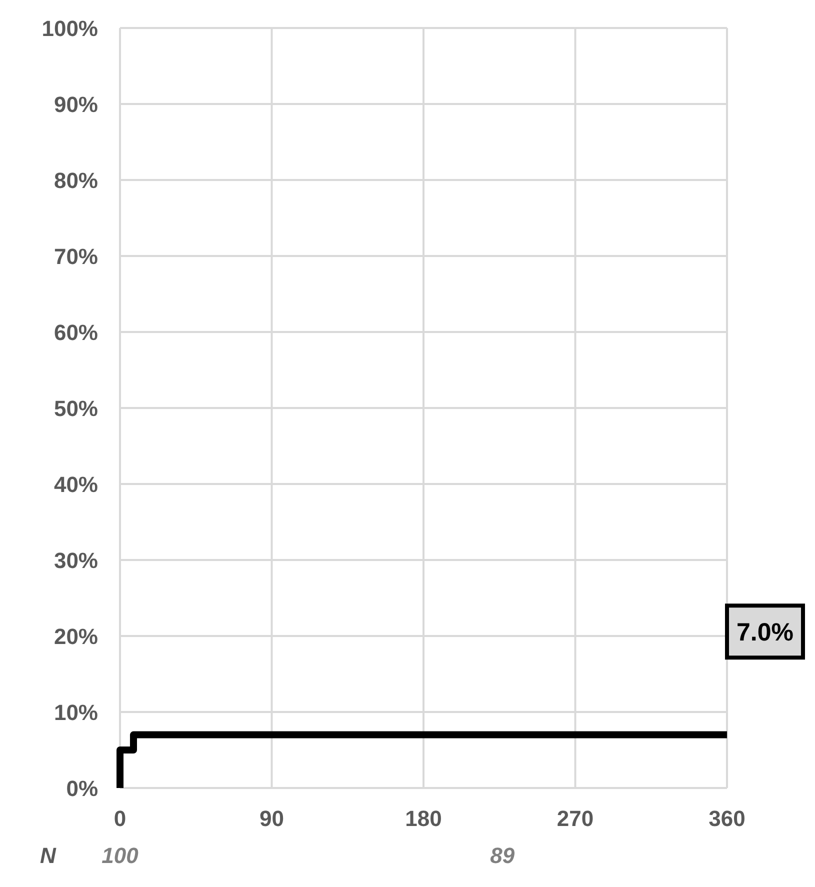  Describe the element at coordinates (272, 818) in the screenshot. I see `x-tick-label: 90` at that location.